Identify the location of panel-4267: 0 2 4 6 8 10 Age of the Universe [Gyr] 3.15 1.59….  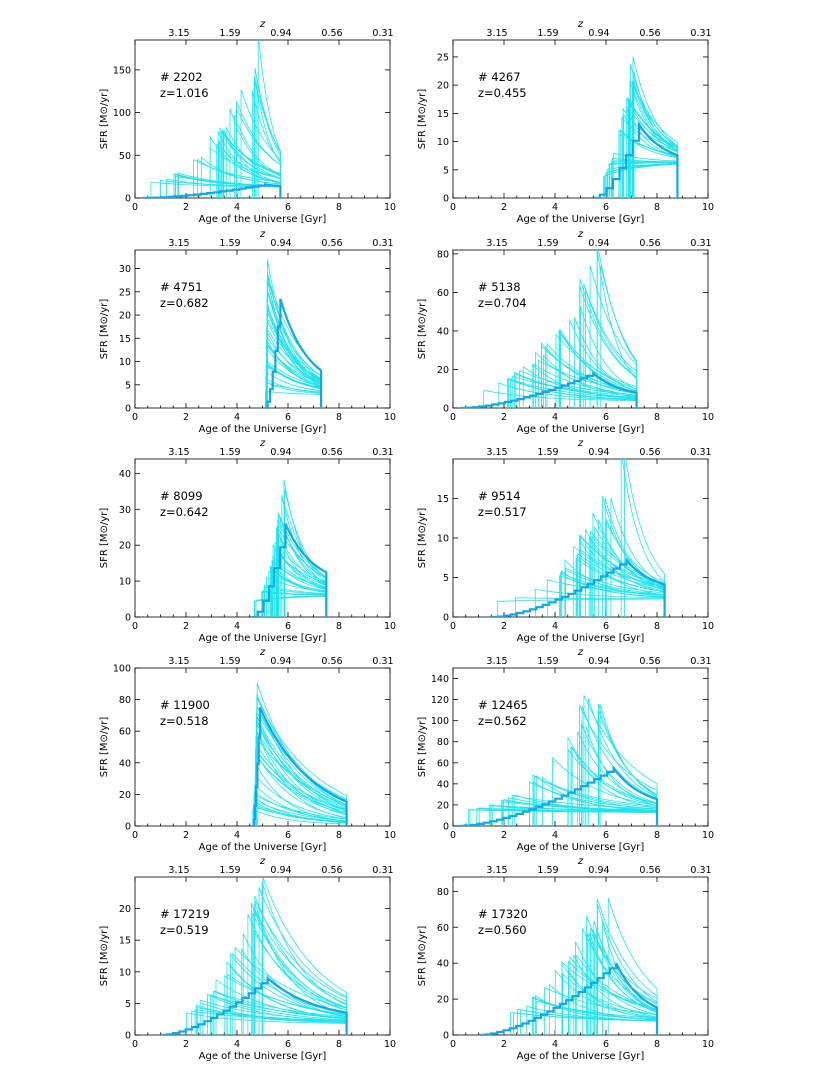
(565, 122).